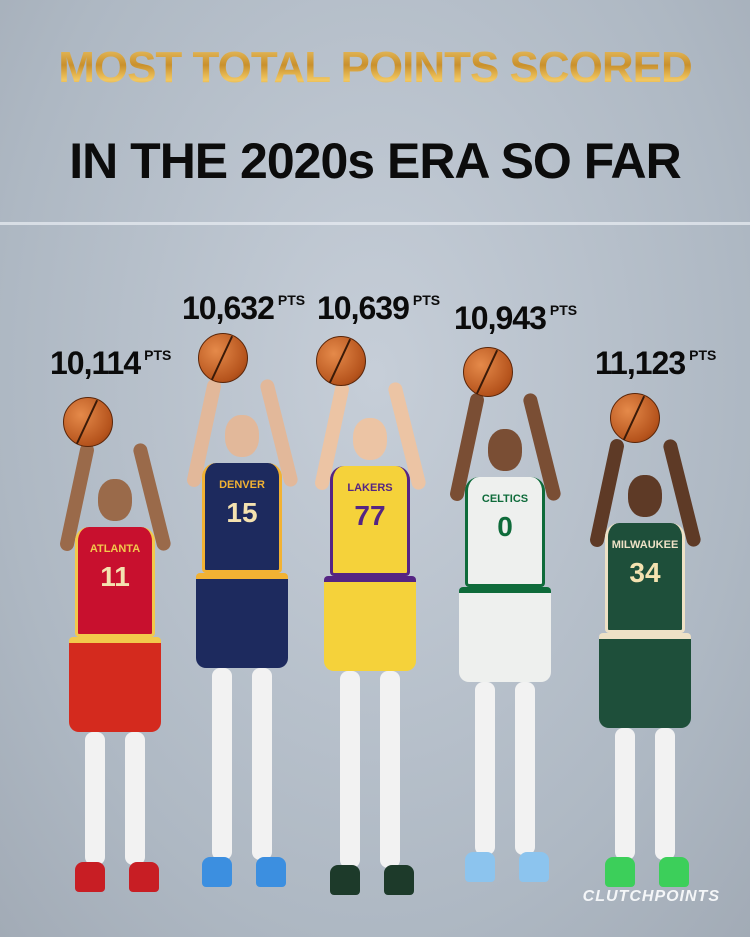 The height and width of the screenshot is (937, 750). I want to click on points-value: 10,639, so click(363, 308).